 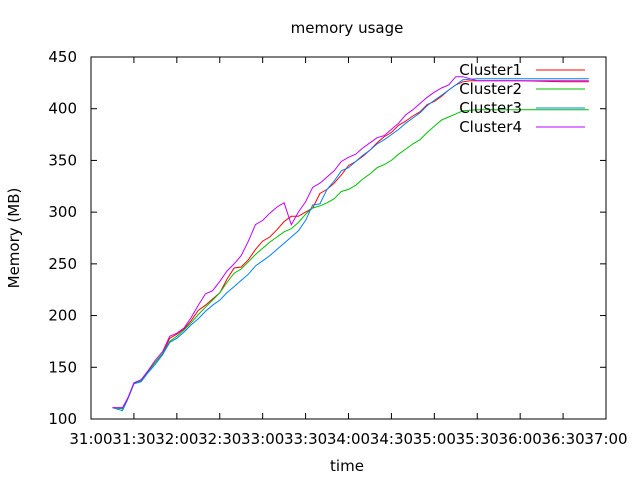 What do you see at coordinates (348, 439) in the screenshot?
I see `x-tick-label: 34:00` at bounding box center [348, 439].